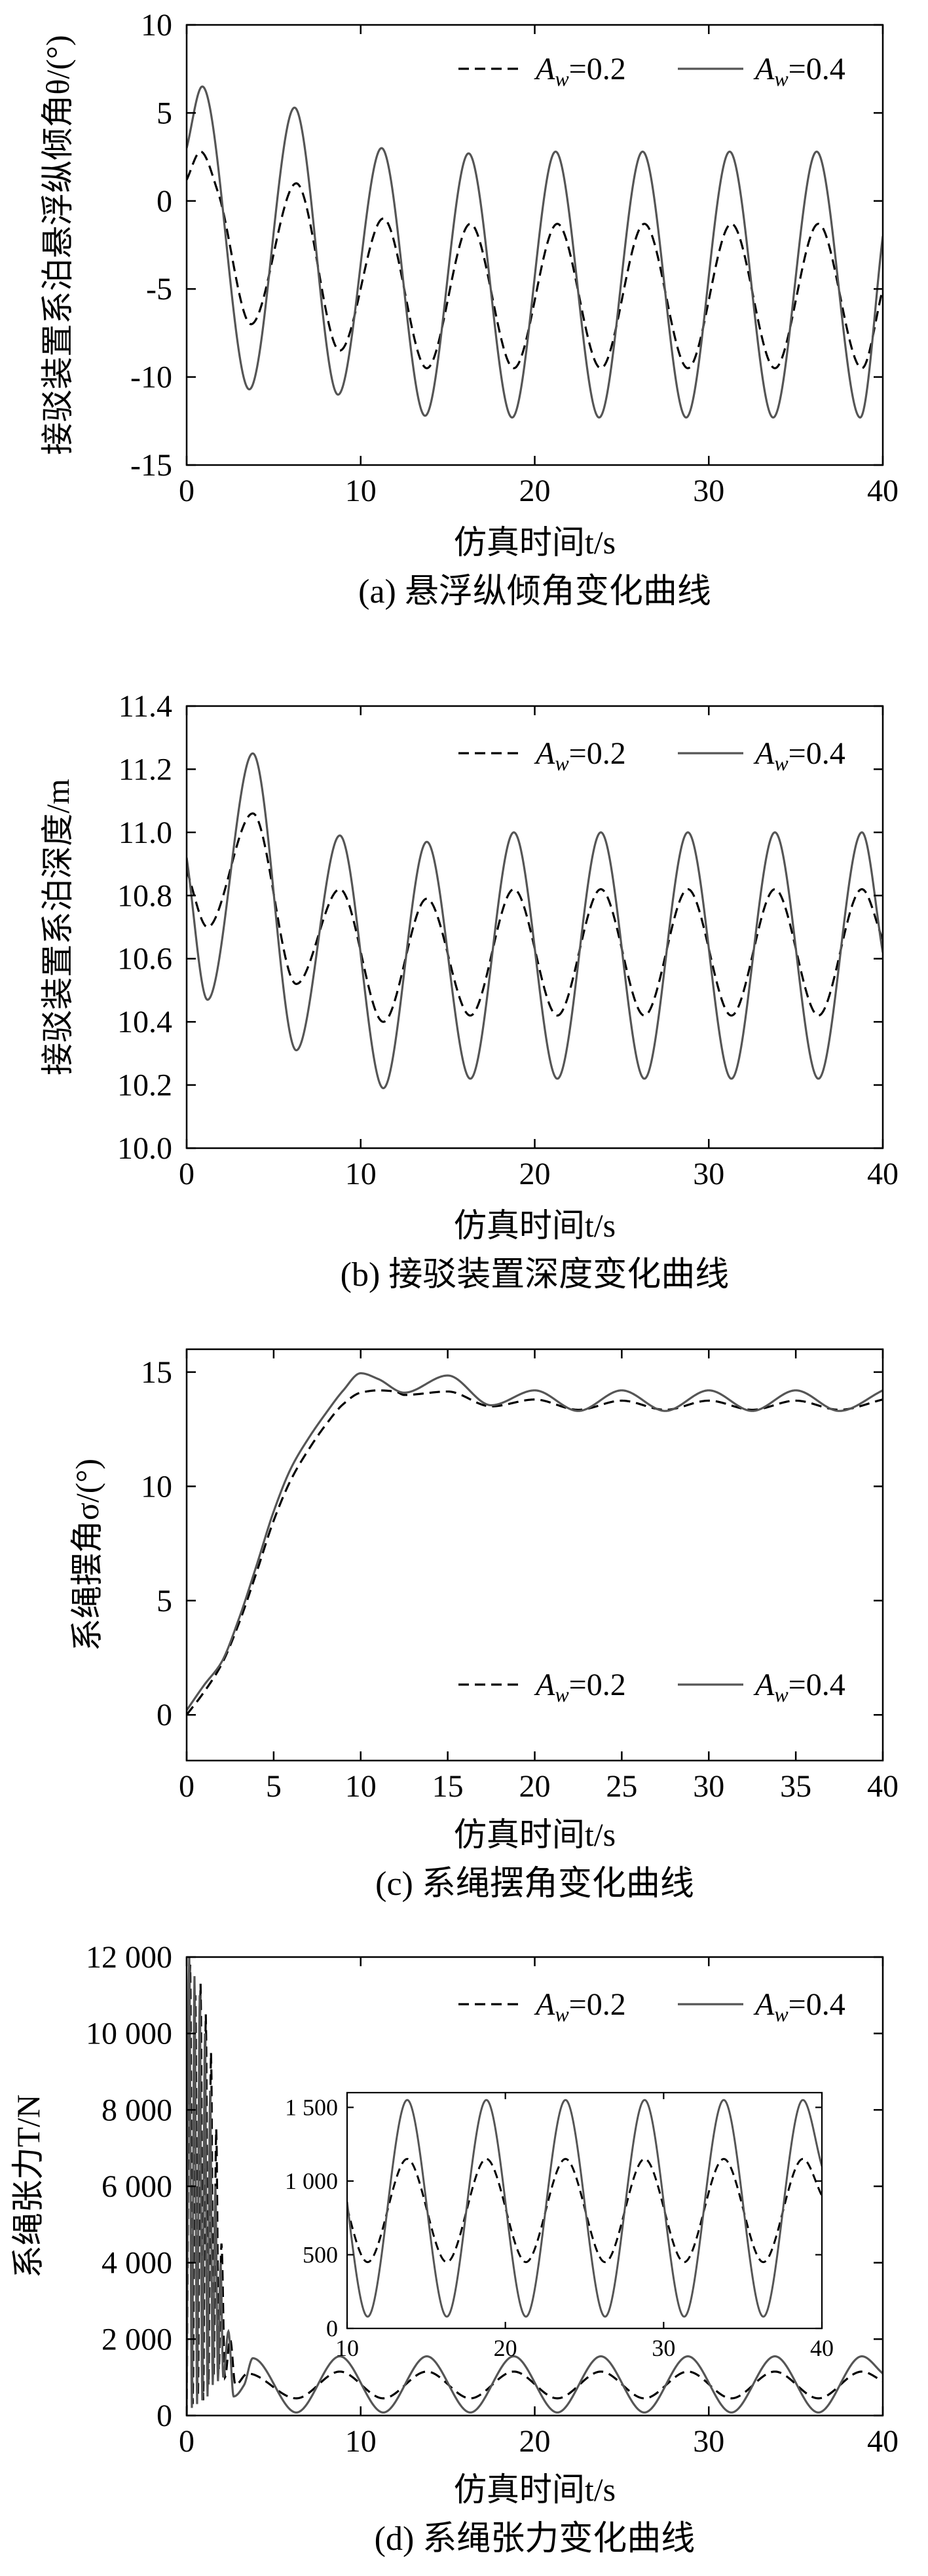 This screenshot has width=928, height=2576. I want to click on inset-frame, so click(584, 2210).